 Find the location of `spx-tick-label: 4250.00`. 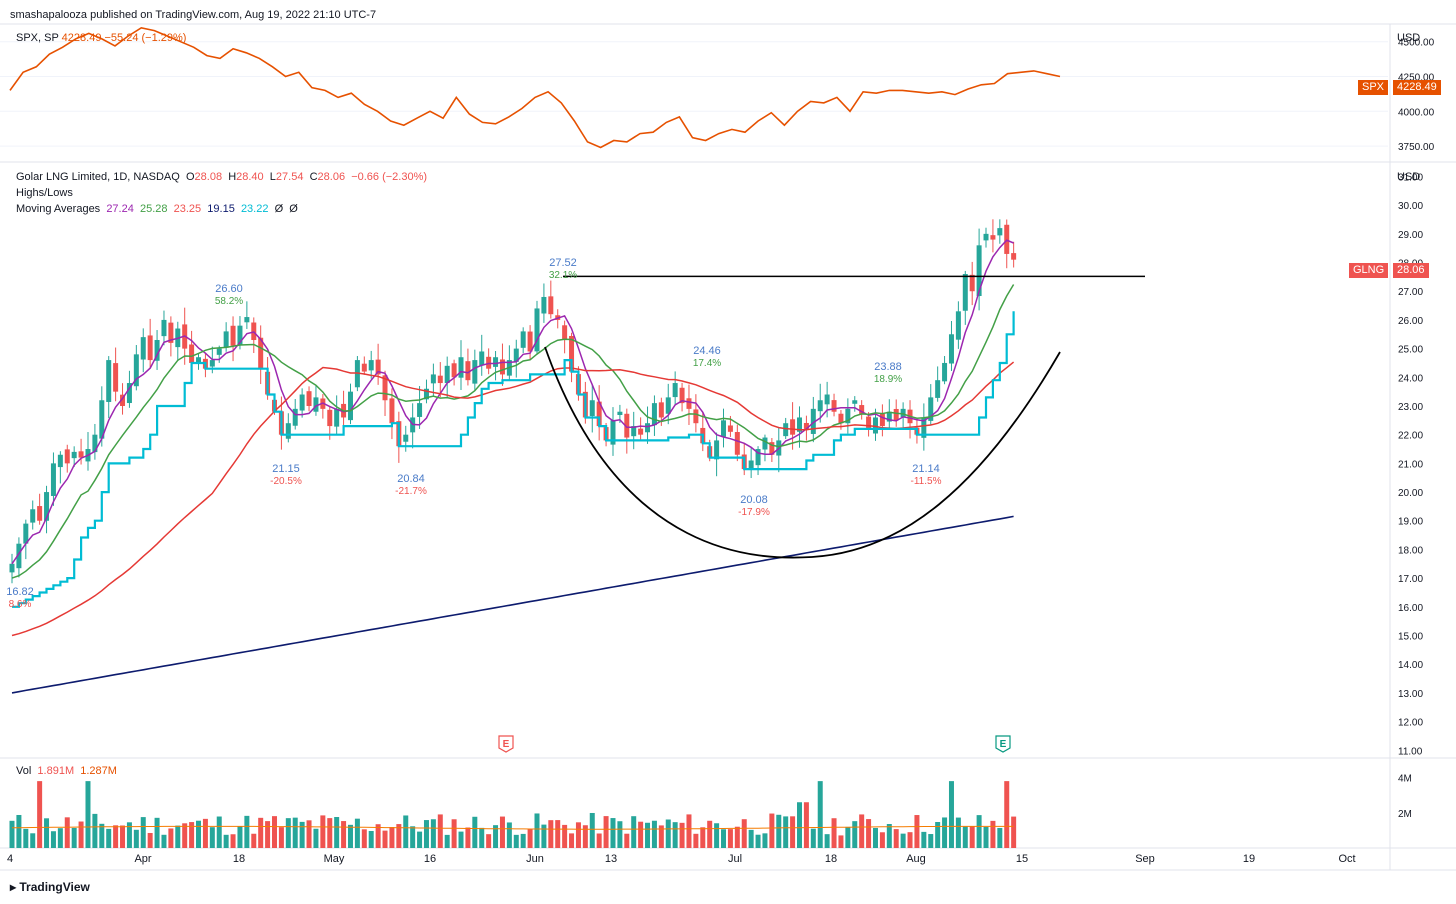

spx-tick-label: 4250.00 is located at coordinates (1416, 77).